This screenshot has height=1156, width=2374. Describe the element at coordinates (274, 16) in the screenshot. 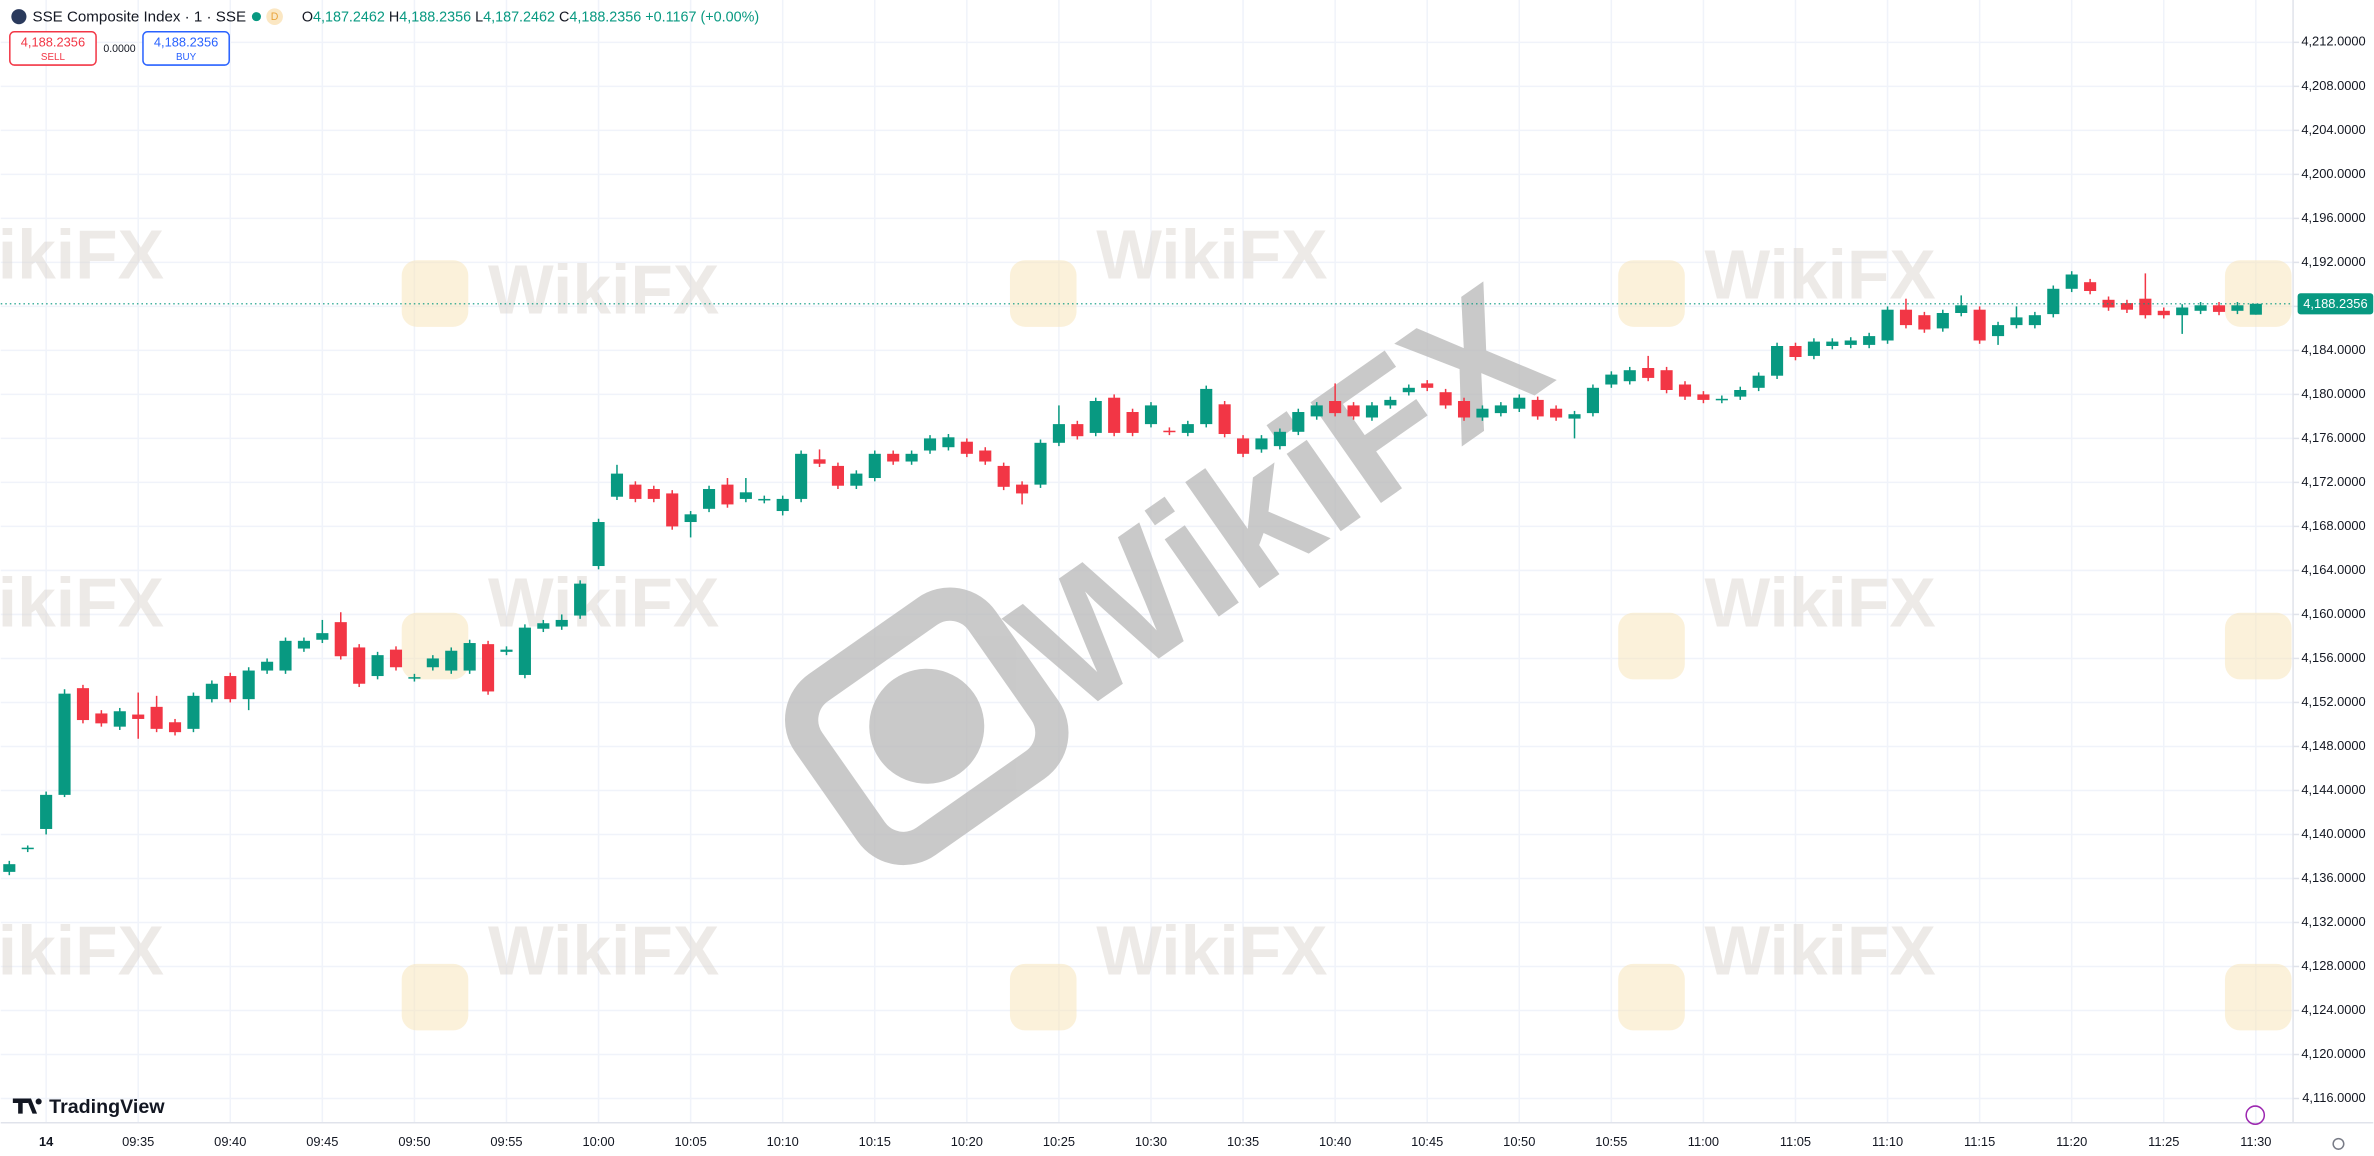

I see `badge-bg` at that location.